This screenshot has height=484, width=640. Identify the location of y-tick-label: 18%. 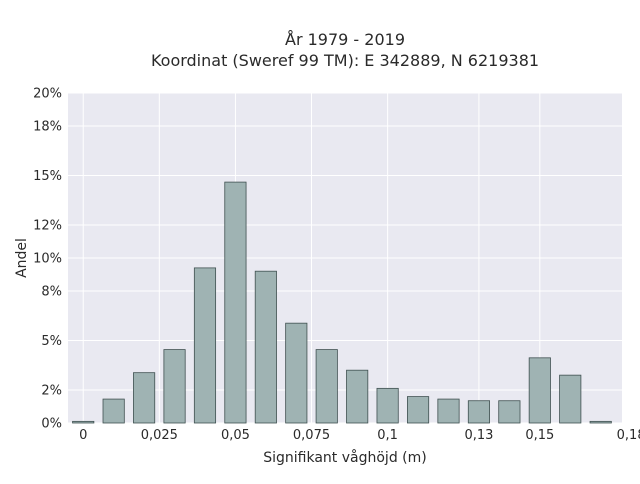
(47, 127).